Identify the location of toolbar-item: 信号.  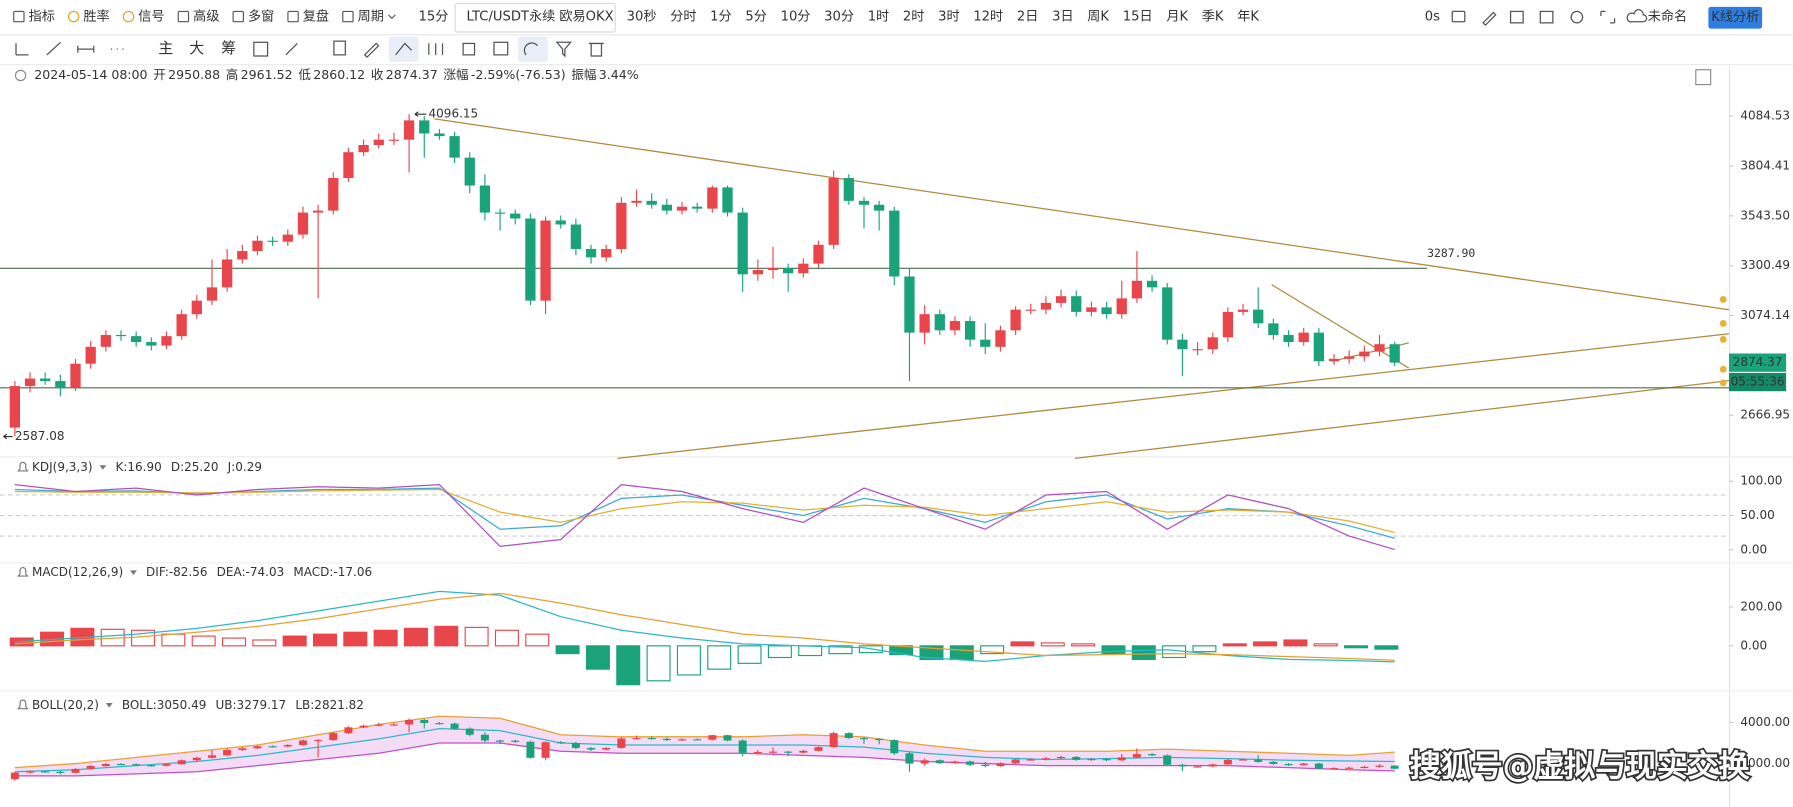
(151, 17).